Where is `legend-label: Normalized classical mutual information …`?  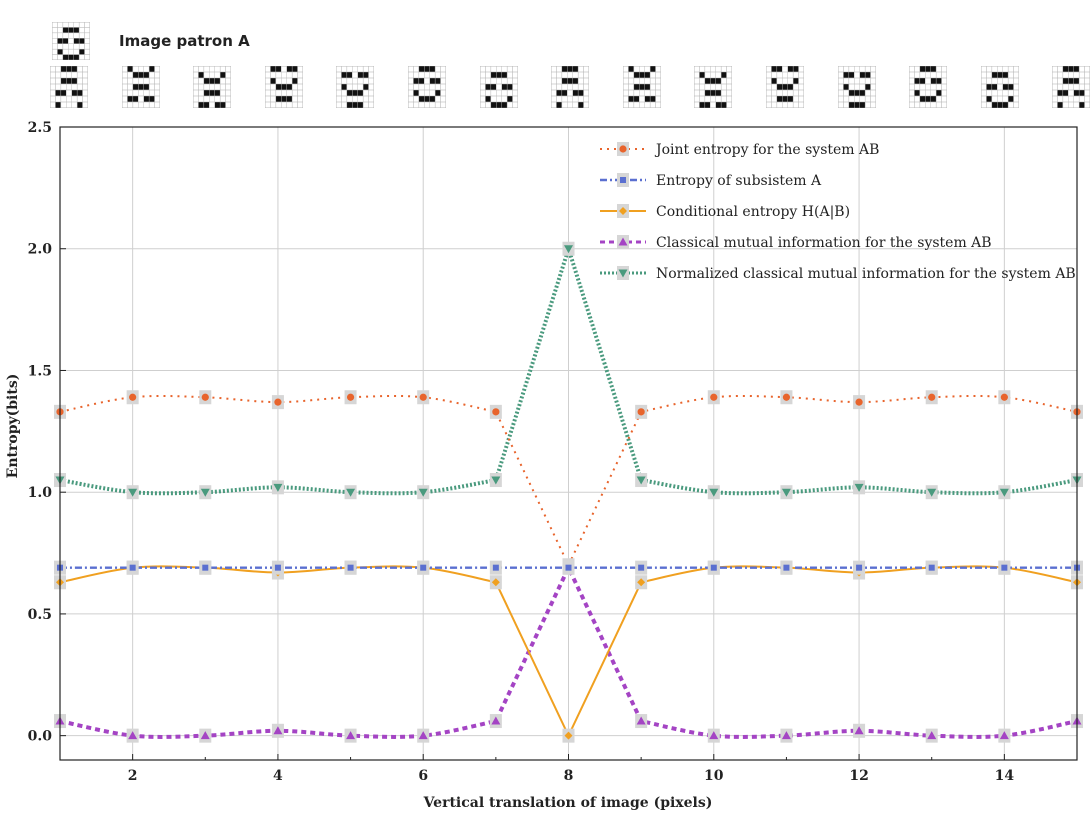
legend-label: Normalized classical mutual information … is located at coordinates (866, 274).